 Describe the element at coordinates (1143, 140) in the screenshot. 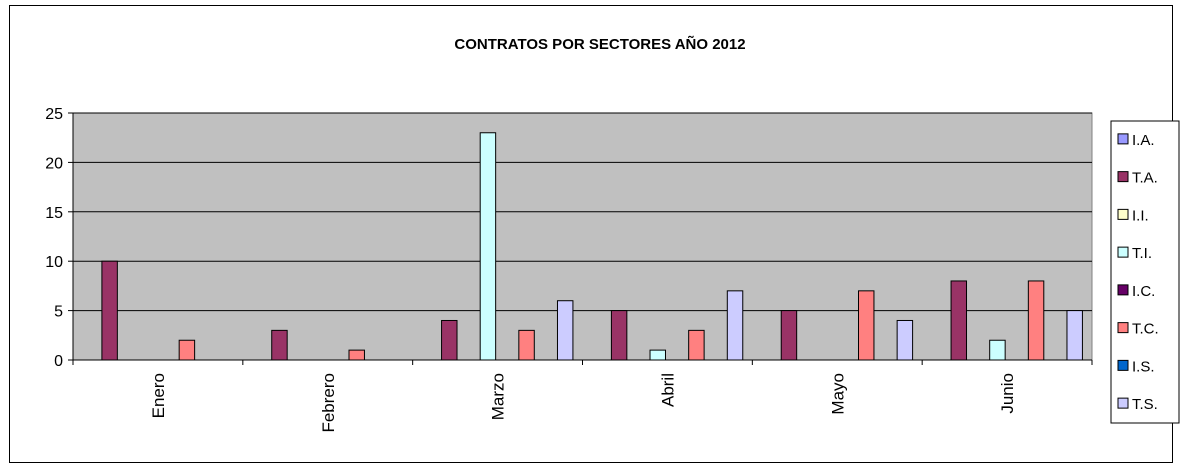

I see `legend-label: I.A.` at that location.